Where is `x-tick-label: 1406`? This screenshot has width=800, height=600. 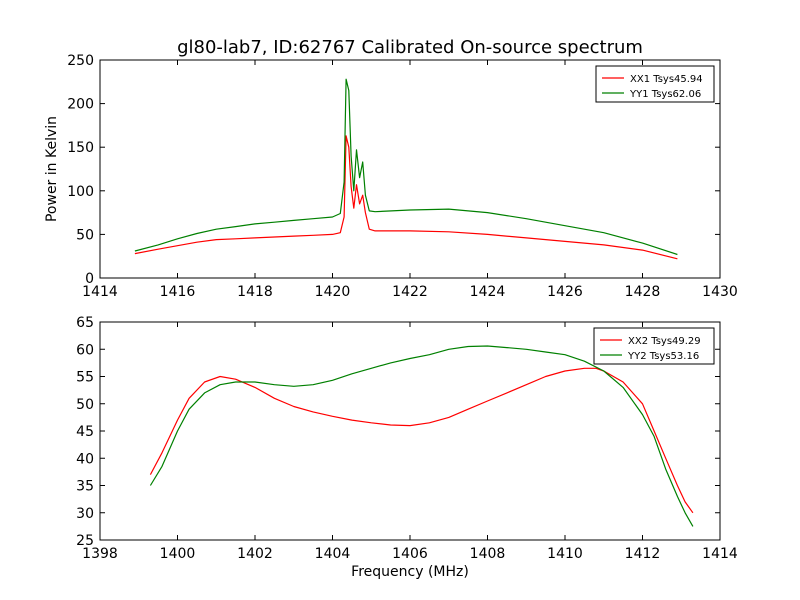 x-tick-label: 1406 is located at coordinates (410, 554).